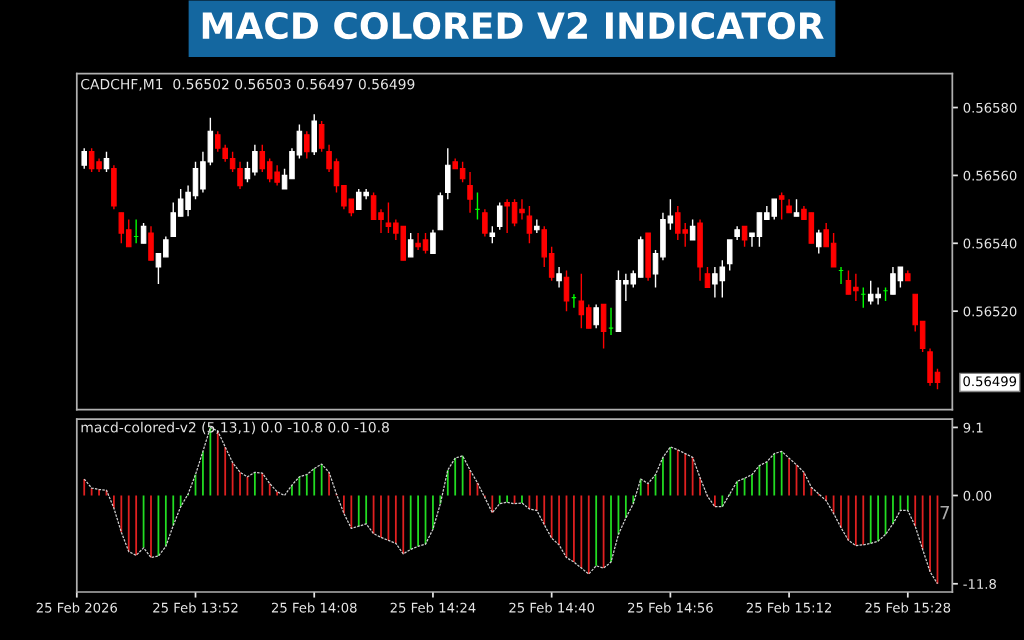 The height and width of the screenshot is (640, 1024). What do you see at coordinates (977, 495) in the screenshot?
I see `y-tick-label: 0.00` at bounding box center [977, 495].